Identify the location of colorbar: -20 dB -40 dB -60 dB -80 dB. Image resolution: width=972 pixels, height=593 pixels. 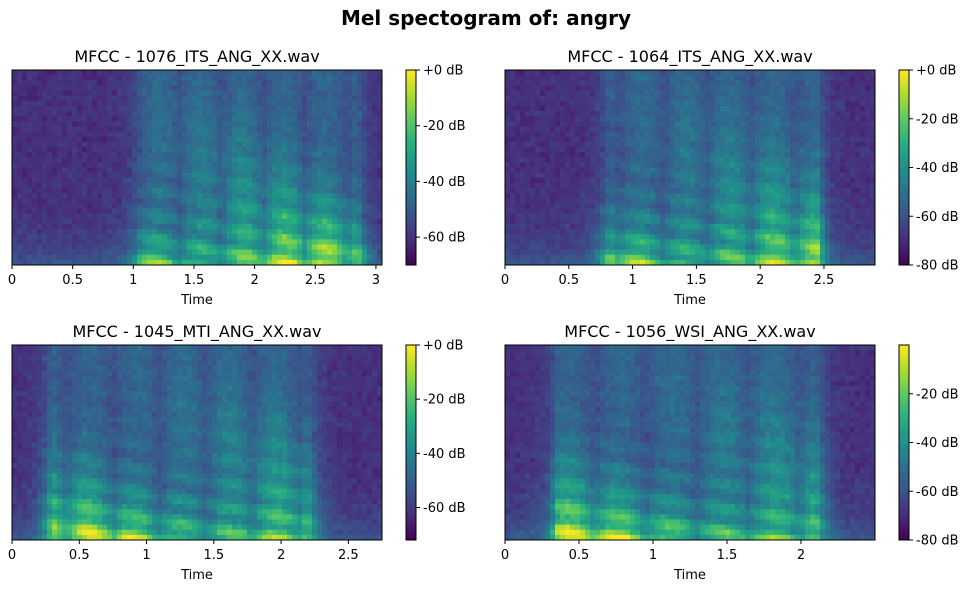
(928, 446).